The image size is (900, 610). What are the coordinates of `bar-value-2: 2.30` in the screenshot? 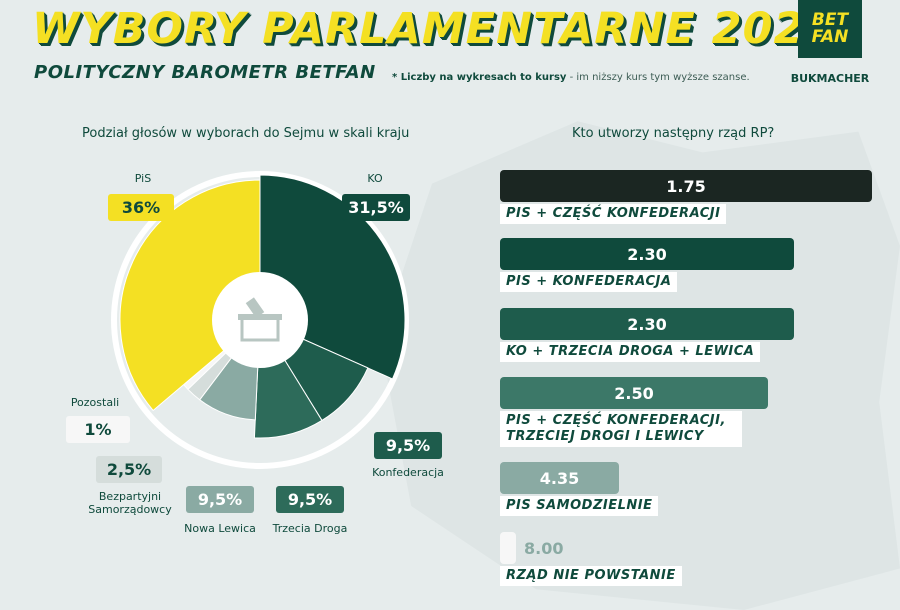 It's located at (647, 254).